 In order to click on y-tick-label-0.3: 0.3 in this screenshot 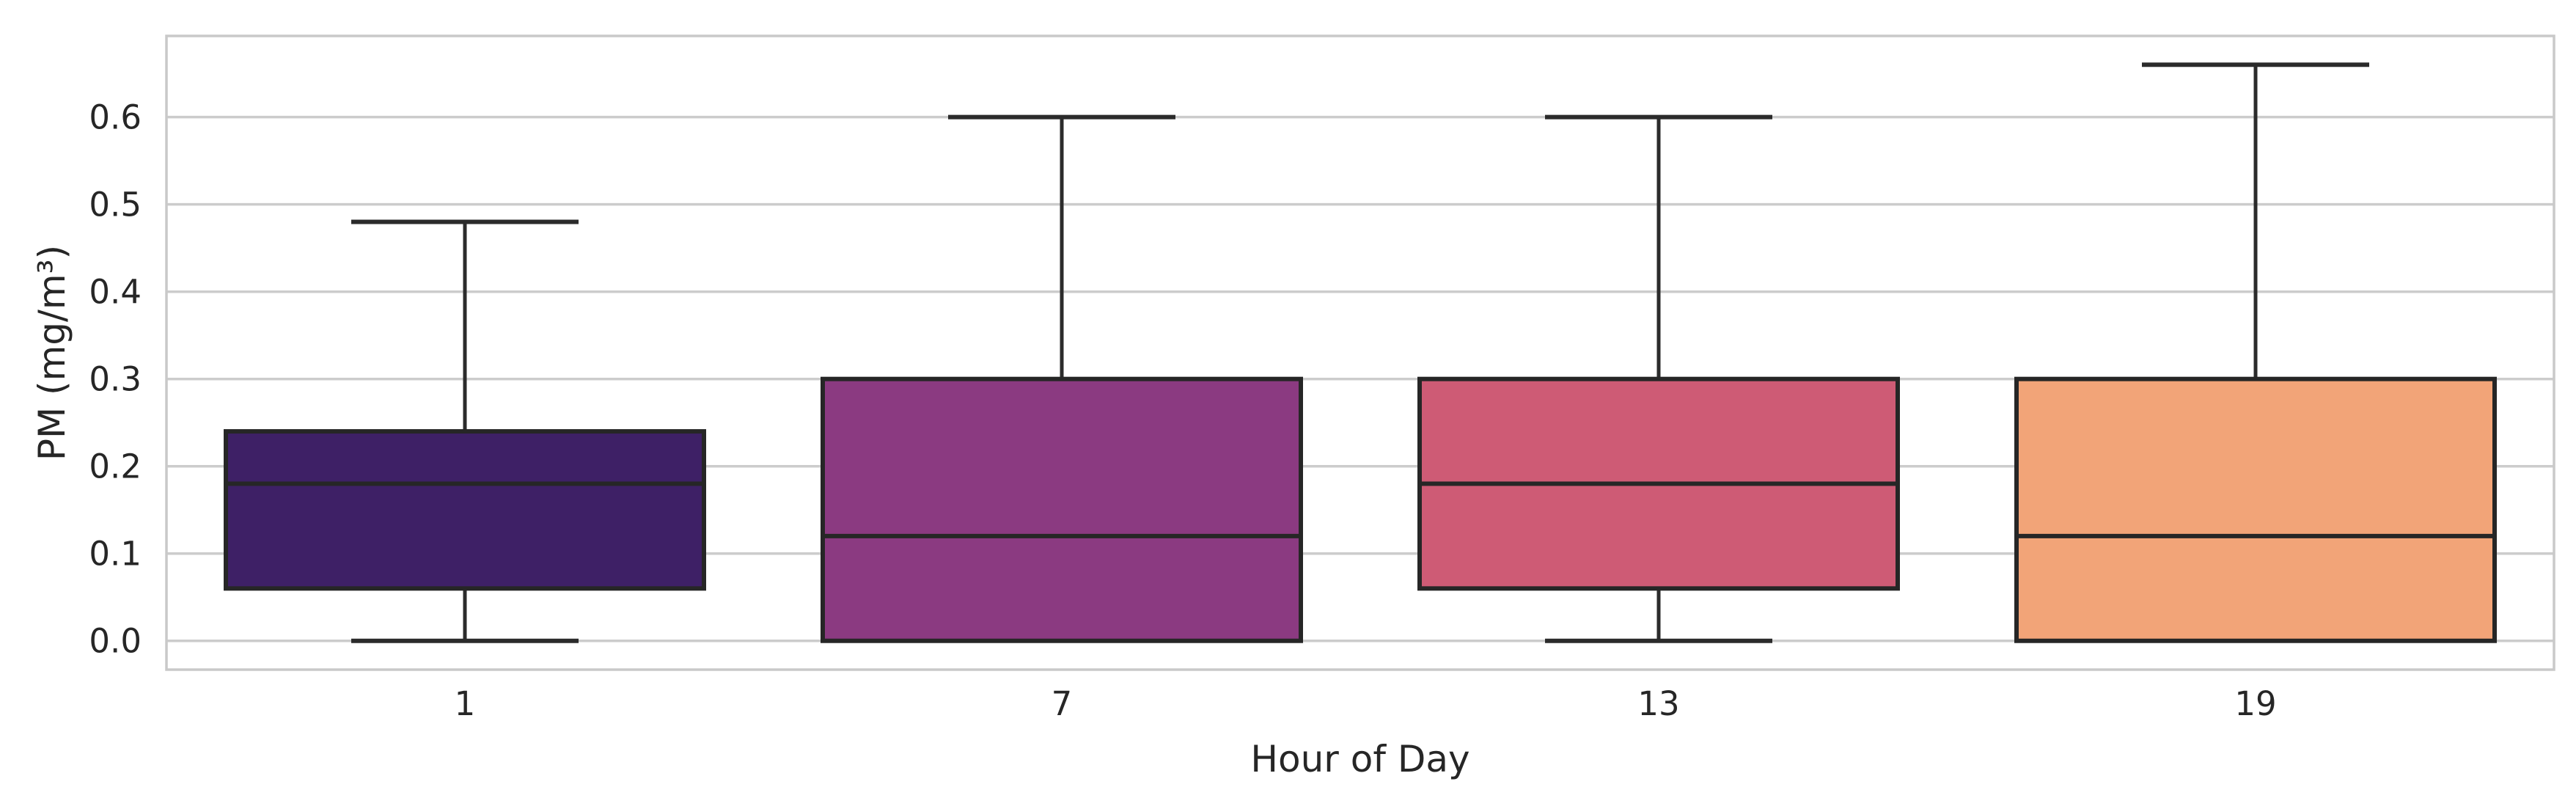, I will do `click(115, 379)`.